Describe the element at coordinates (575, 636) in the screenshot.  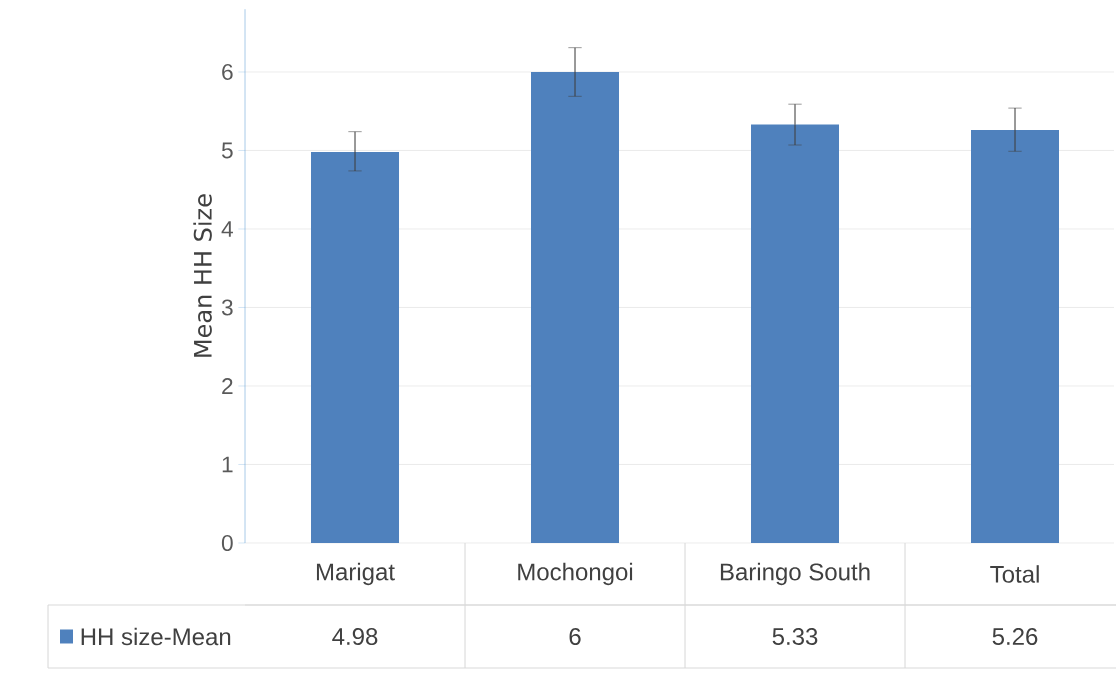
I see `data-label: 6` at that location.